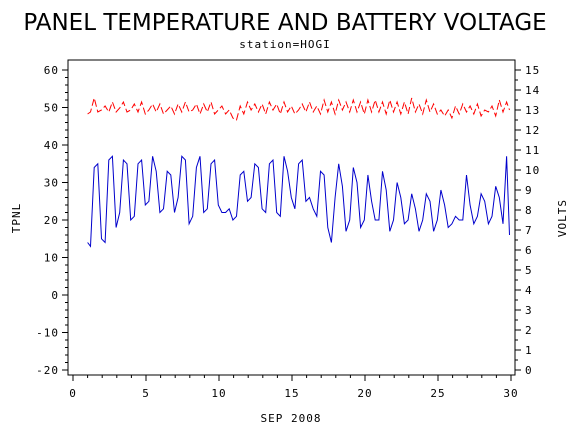 This screenshot has width=570, height=430. What do you see at coordinates (529, 250) in the screenshot?
I see `y-right-tick-label: 6` at bounding box center [529, 250].